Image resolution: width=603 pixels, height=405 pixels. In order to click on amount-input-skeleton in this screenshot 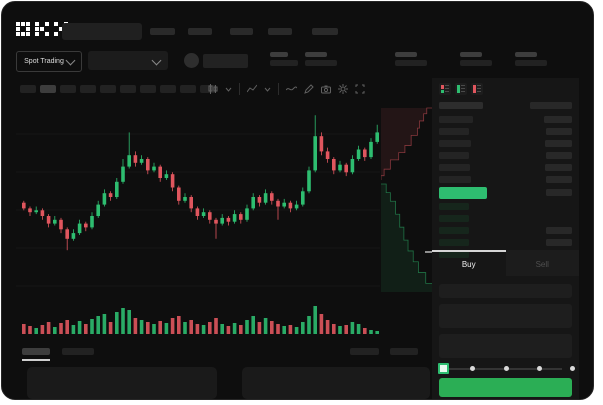, I will do `click(505, 316)`.